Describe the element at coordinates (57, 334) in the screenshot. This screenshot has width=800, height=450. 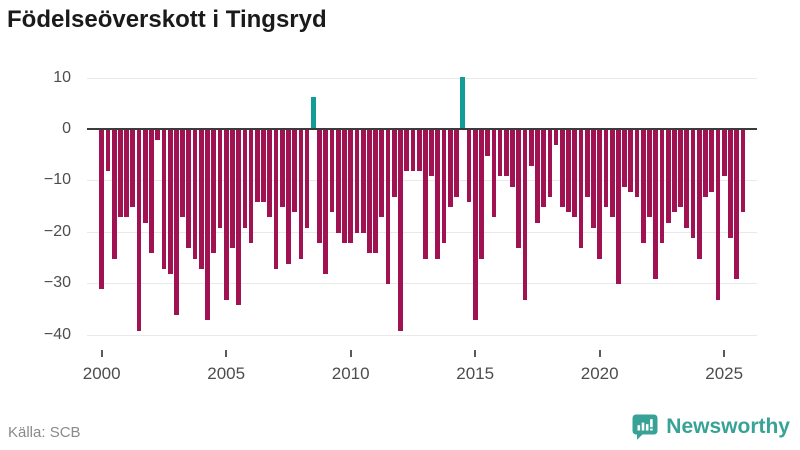
I see `y-axis-tick-label: −40` at that location.